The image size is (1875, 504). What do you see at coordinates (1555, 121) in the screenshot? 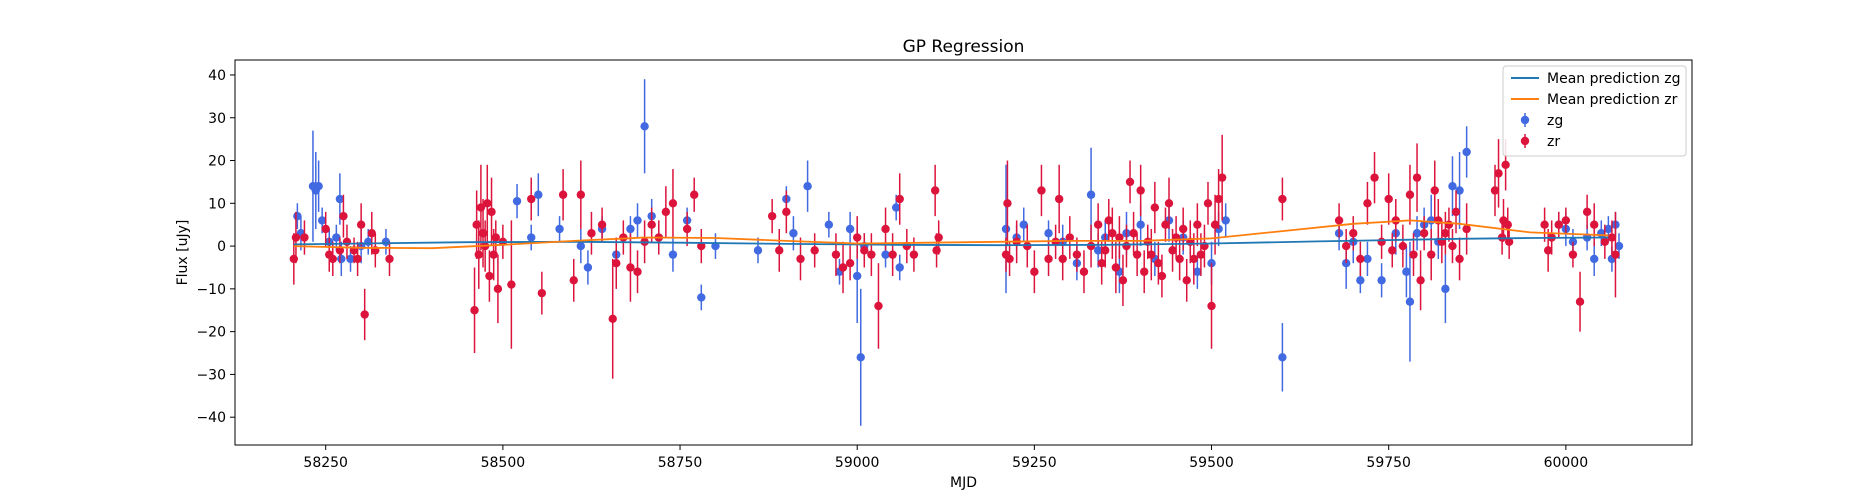
I see `legend-label: zg` at bounding box center [1555, 121].